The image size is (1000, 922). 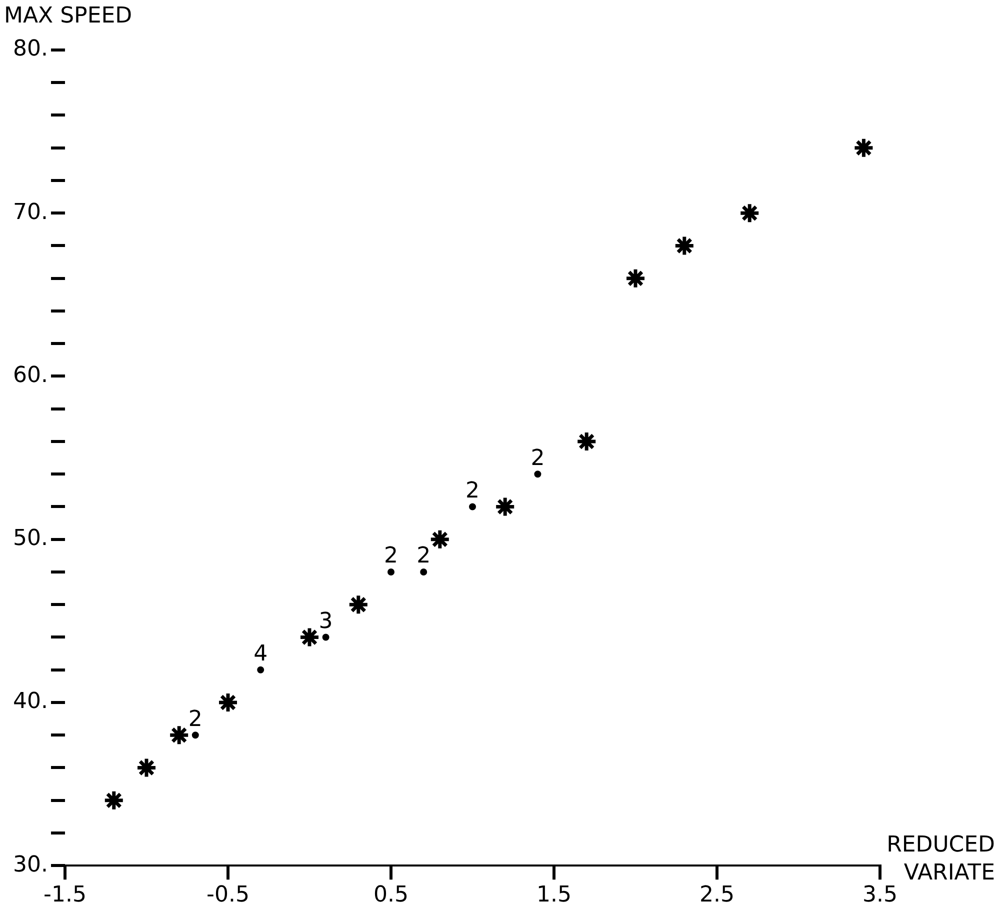 I want to click on x-tick-label: 1.5, so click(x=554, y=895).